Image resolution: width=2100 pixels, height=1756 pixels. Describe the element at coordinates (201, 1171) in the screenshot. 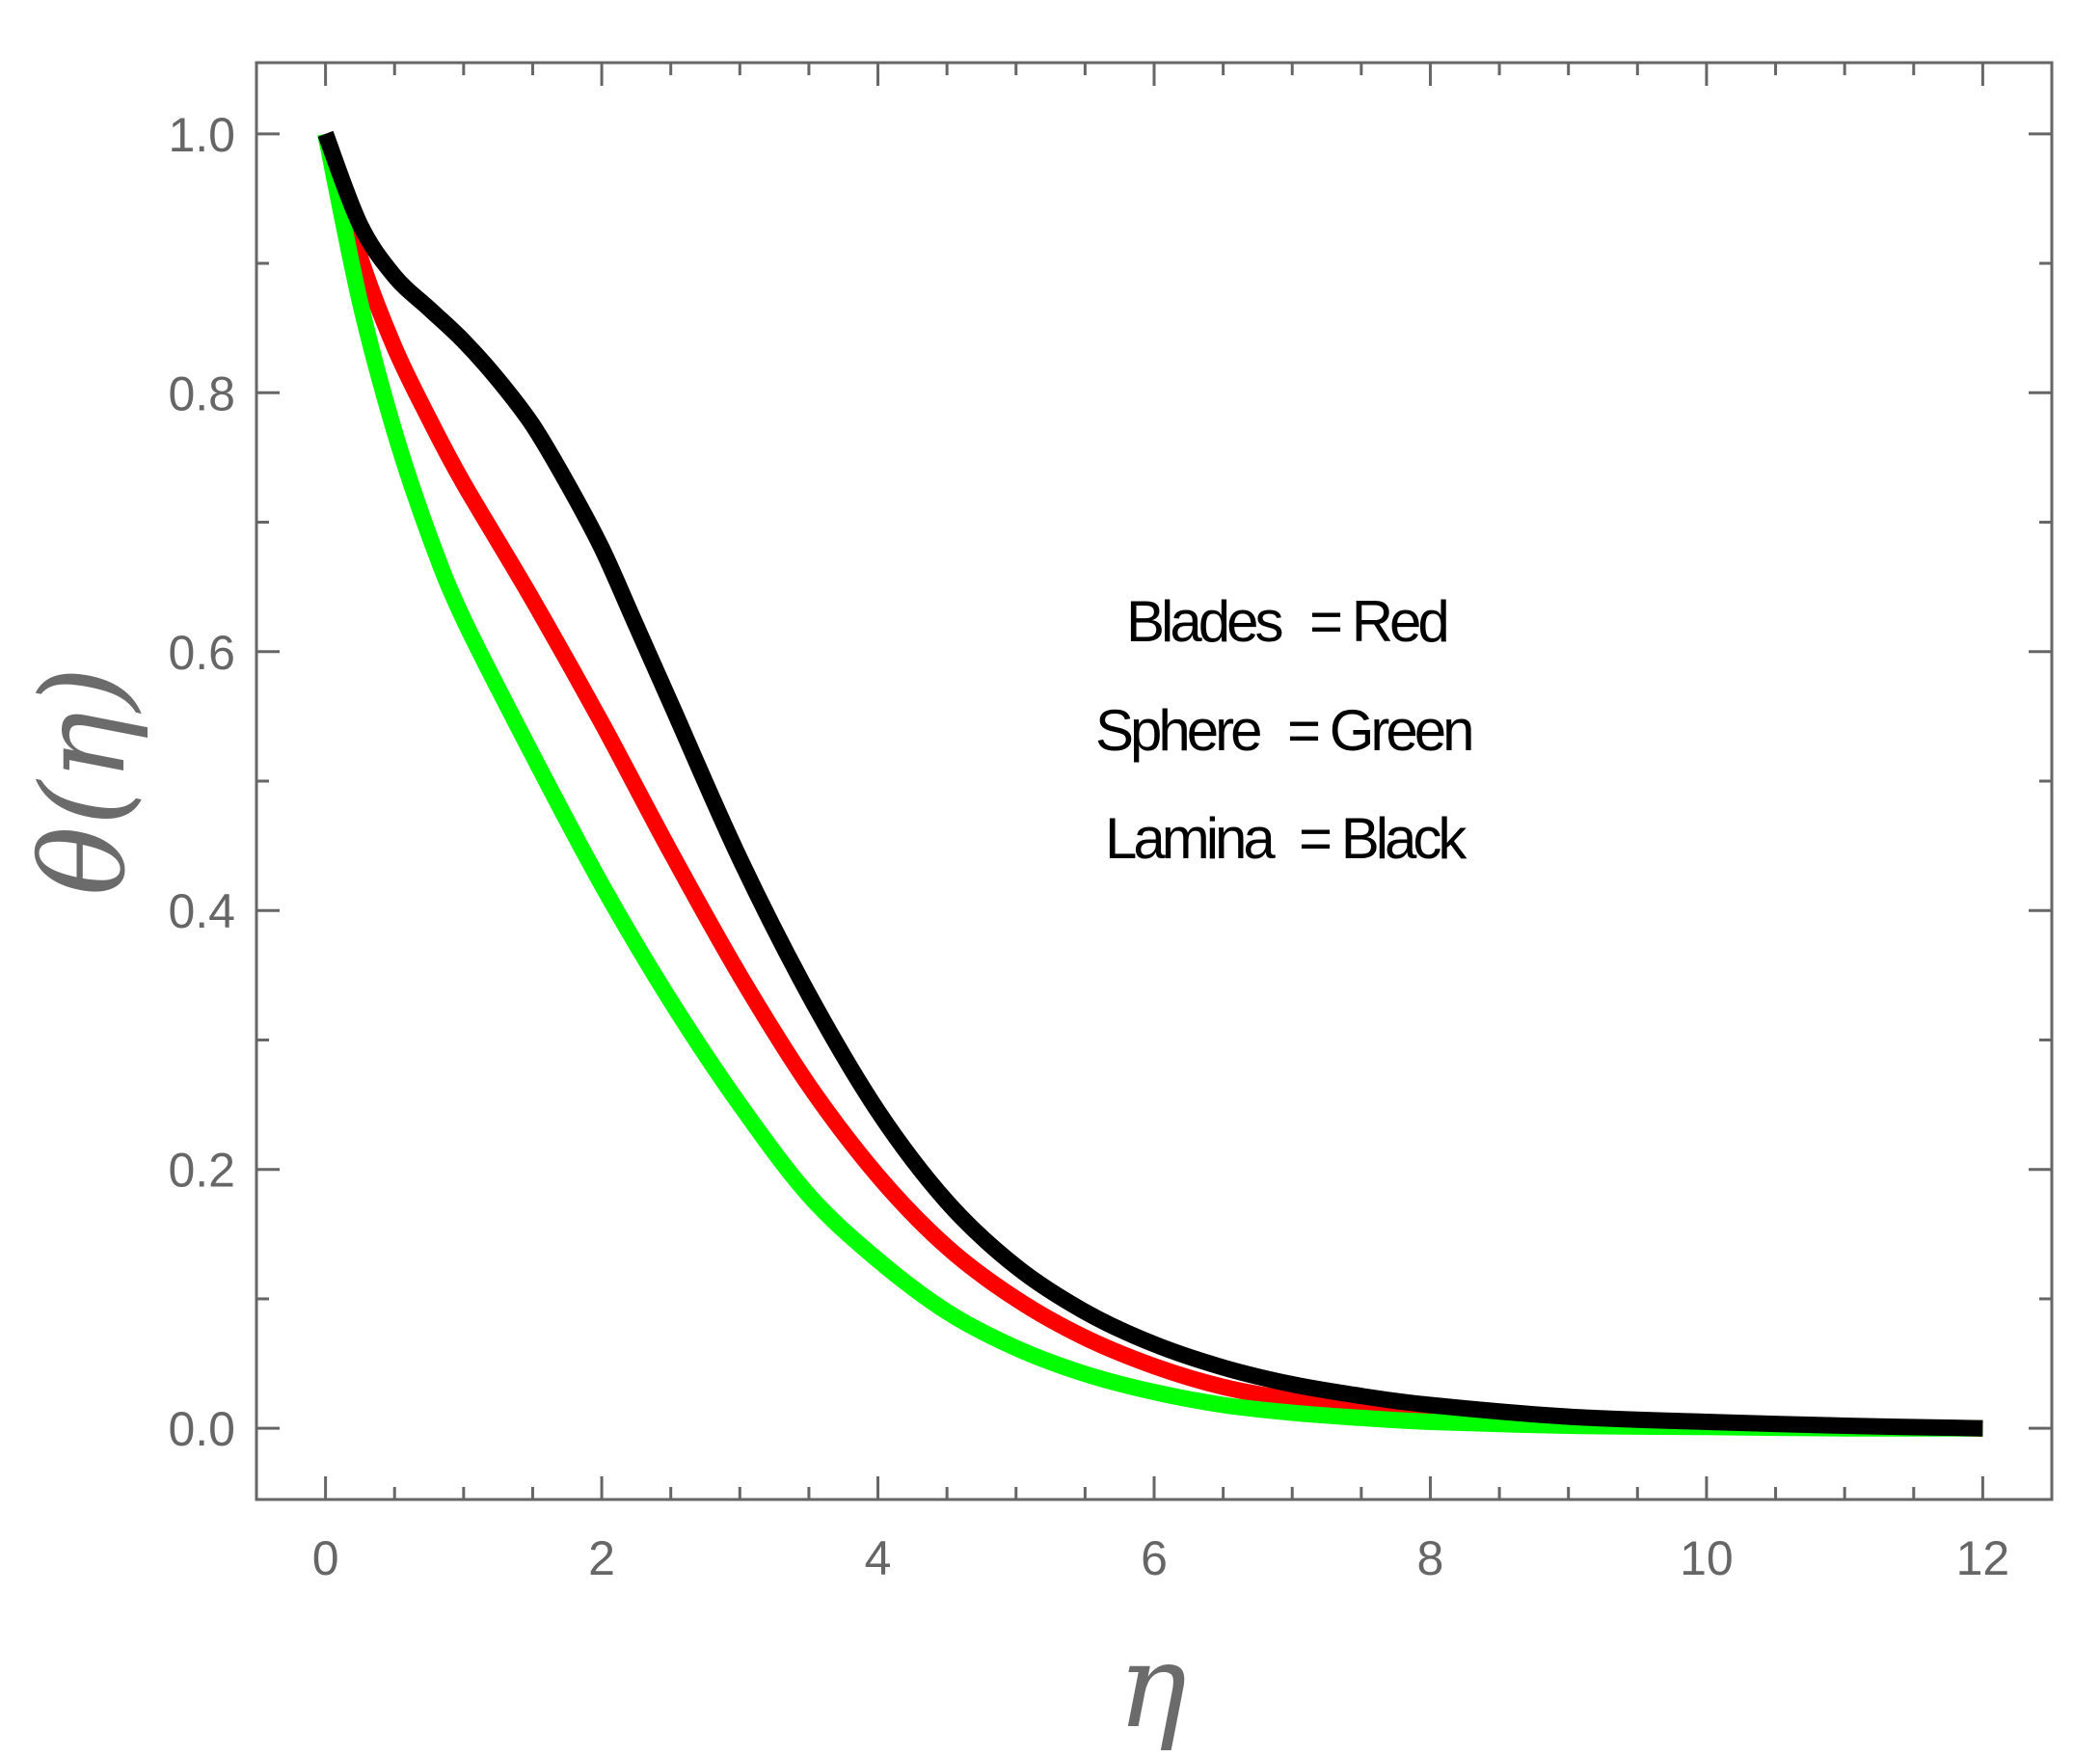

I see `y-tick-label: 0.2` at that location.